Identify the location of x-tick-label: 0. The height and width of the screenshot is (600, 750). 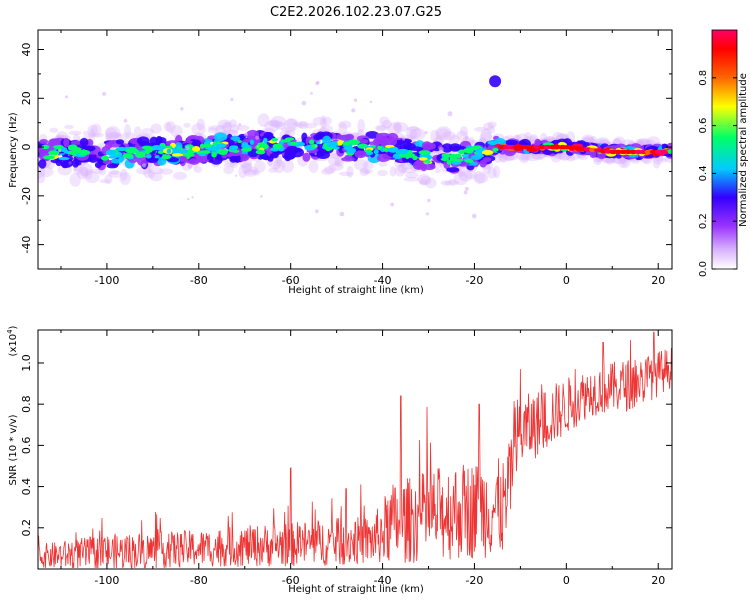
(566, 280).